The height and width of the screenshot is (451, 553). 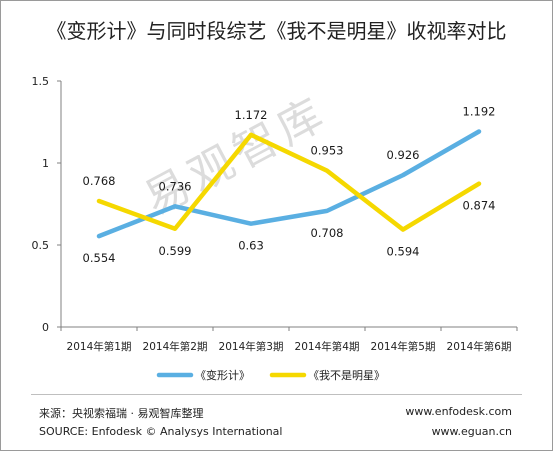 I want to click on url-enfodesk: www.enfodesk.com, so click(x=458, y=411).